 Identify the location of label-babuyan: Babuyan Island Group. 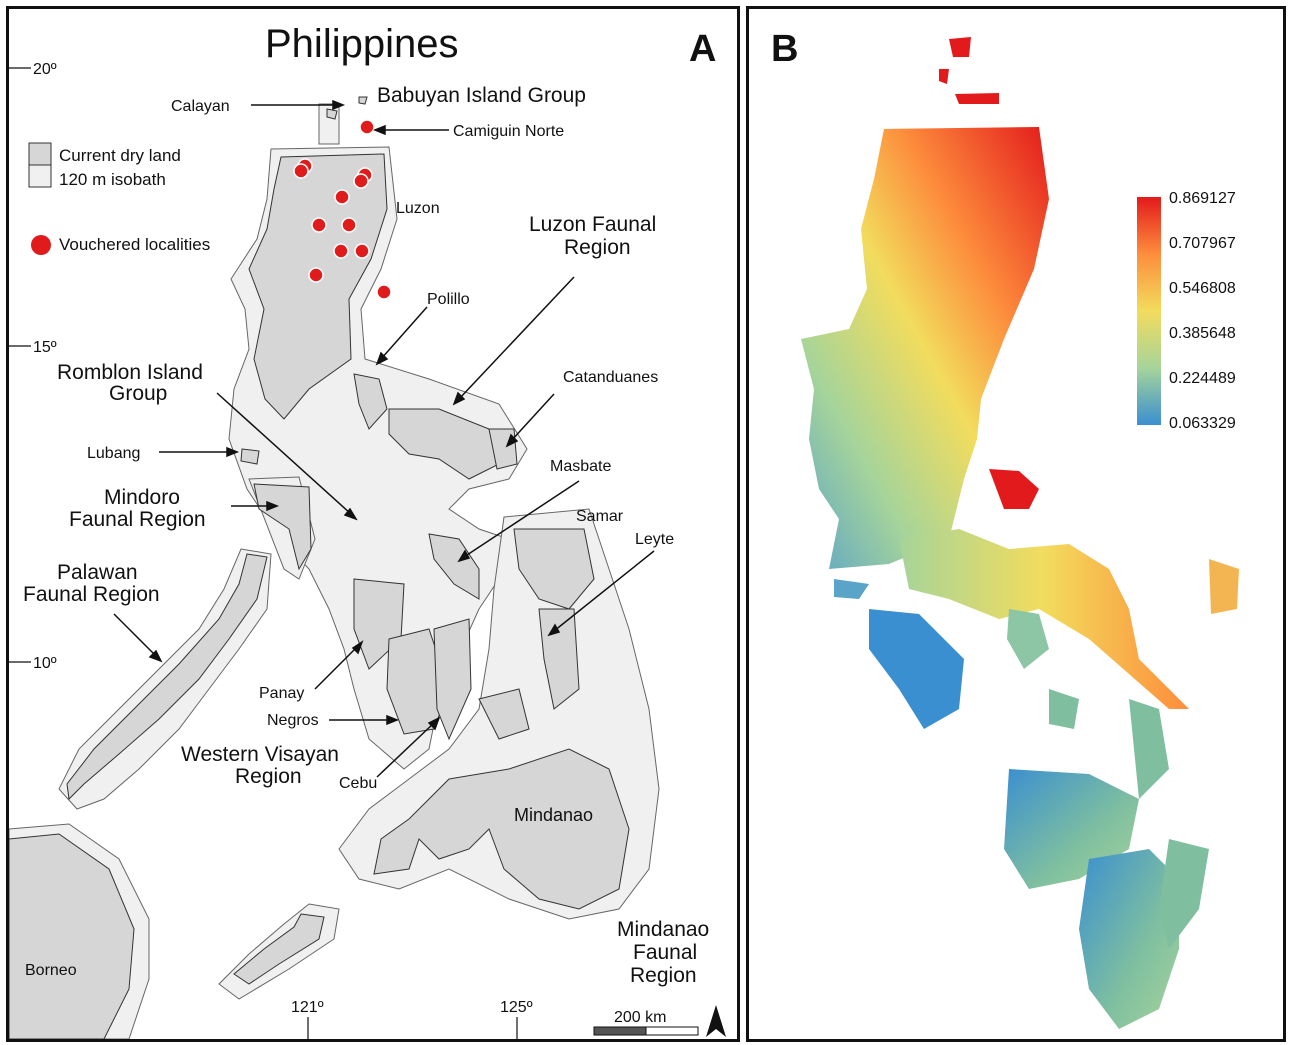
(481, 95).